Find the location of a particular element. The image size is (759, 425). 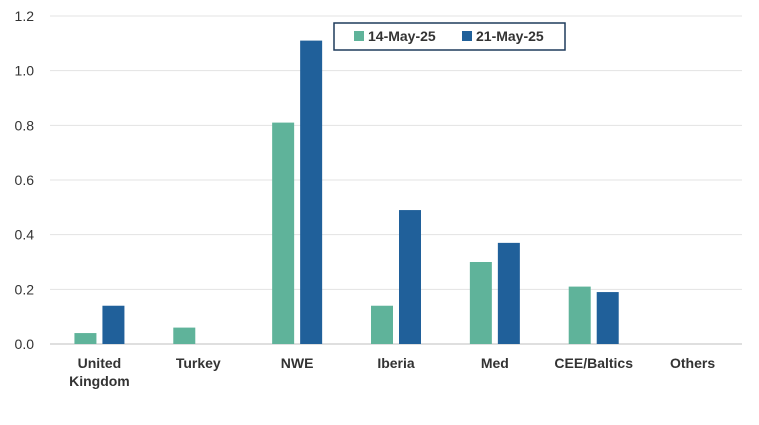

y-tick-label: 0.0 is located at coordinates (25, 344).